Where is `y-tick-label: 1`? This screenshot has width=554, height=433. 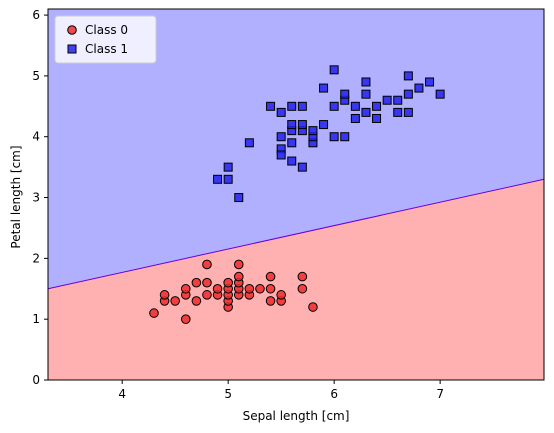
y-tick-label: 1 is located at coordinates (36, 319).